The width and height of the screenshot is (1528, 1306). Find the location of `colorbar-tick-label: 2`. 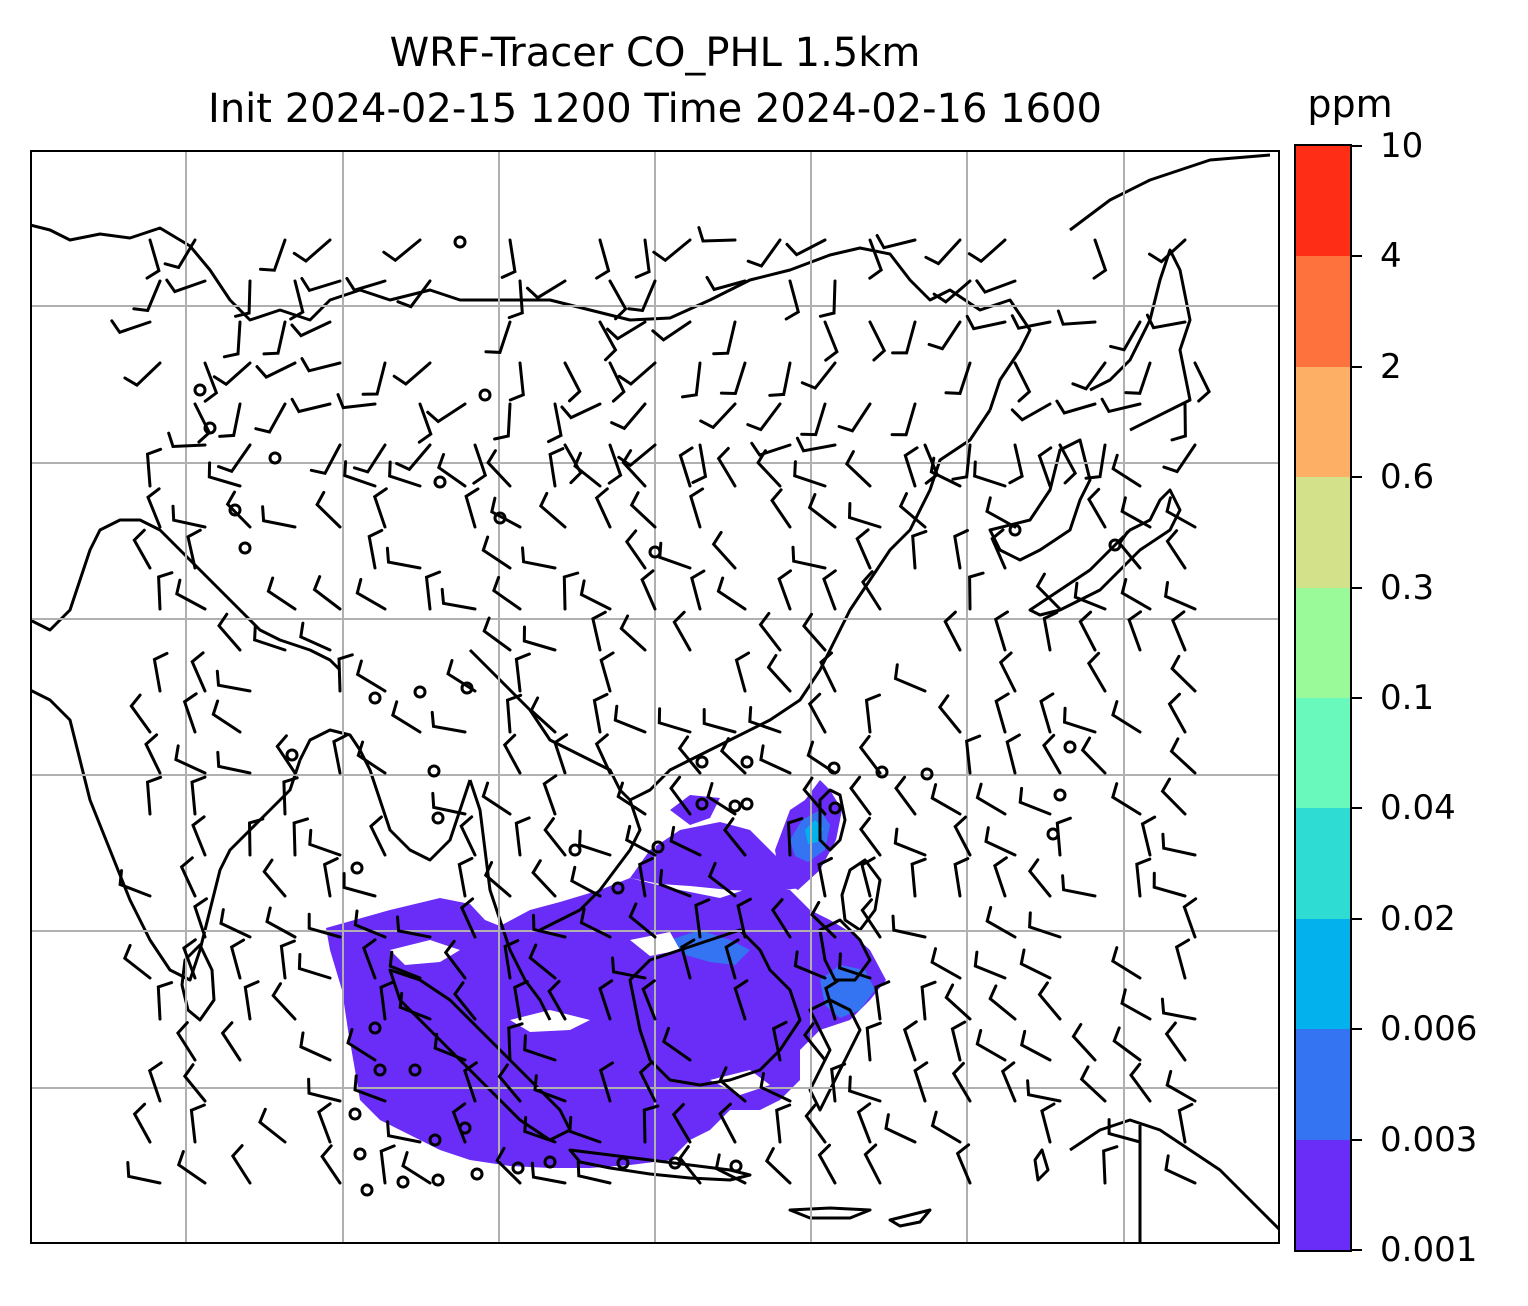

colorbar-tick-label: 2 is located at coordinates (1391, 366).